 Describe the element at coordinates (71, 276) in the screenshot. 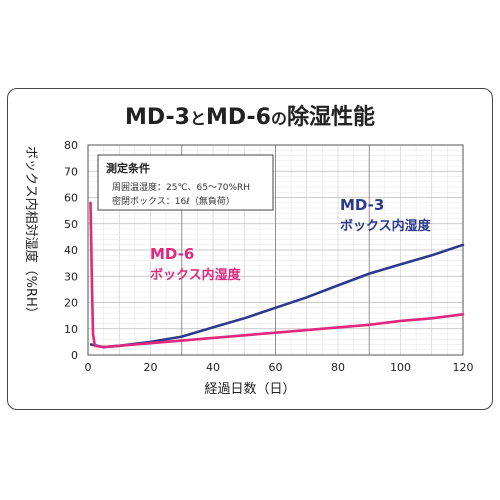

I see `y-tick-label: 30` at that location.